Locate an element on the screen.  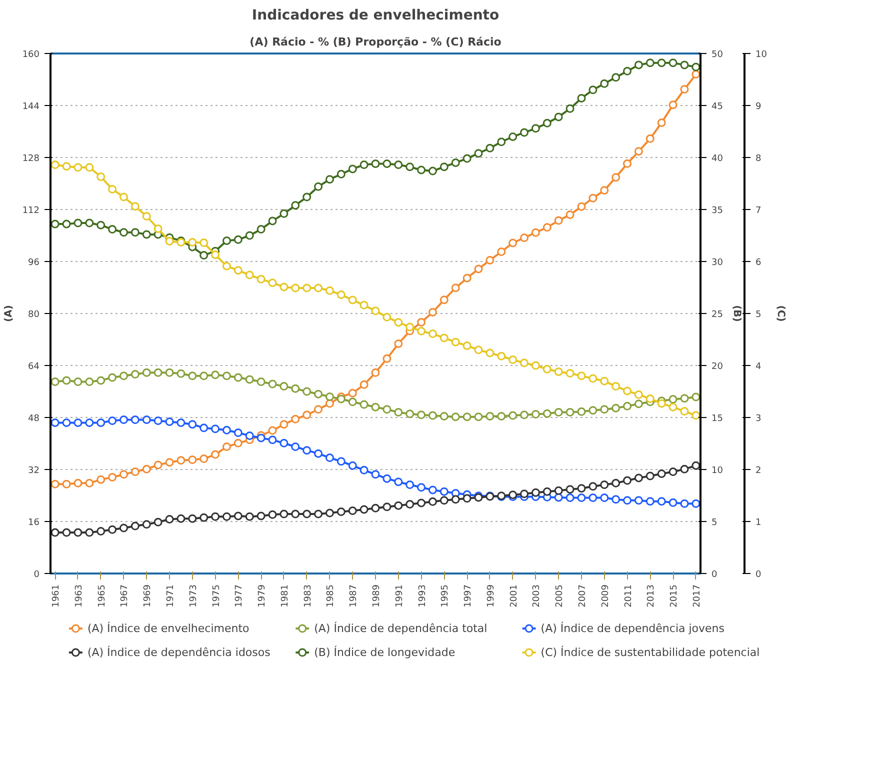
y2-axis-title: (B) is located at coordinates (736, 313).